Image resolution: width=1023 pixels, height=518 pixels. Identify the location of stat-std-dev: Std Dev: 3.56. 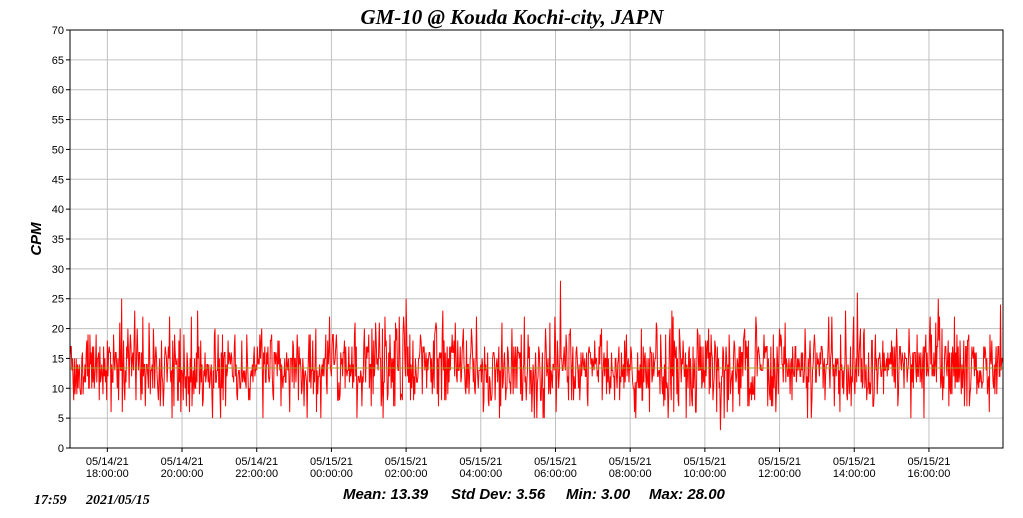
(498, 494).